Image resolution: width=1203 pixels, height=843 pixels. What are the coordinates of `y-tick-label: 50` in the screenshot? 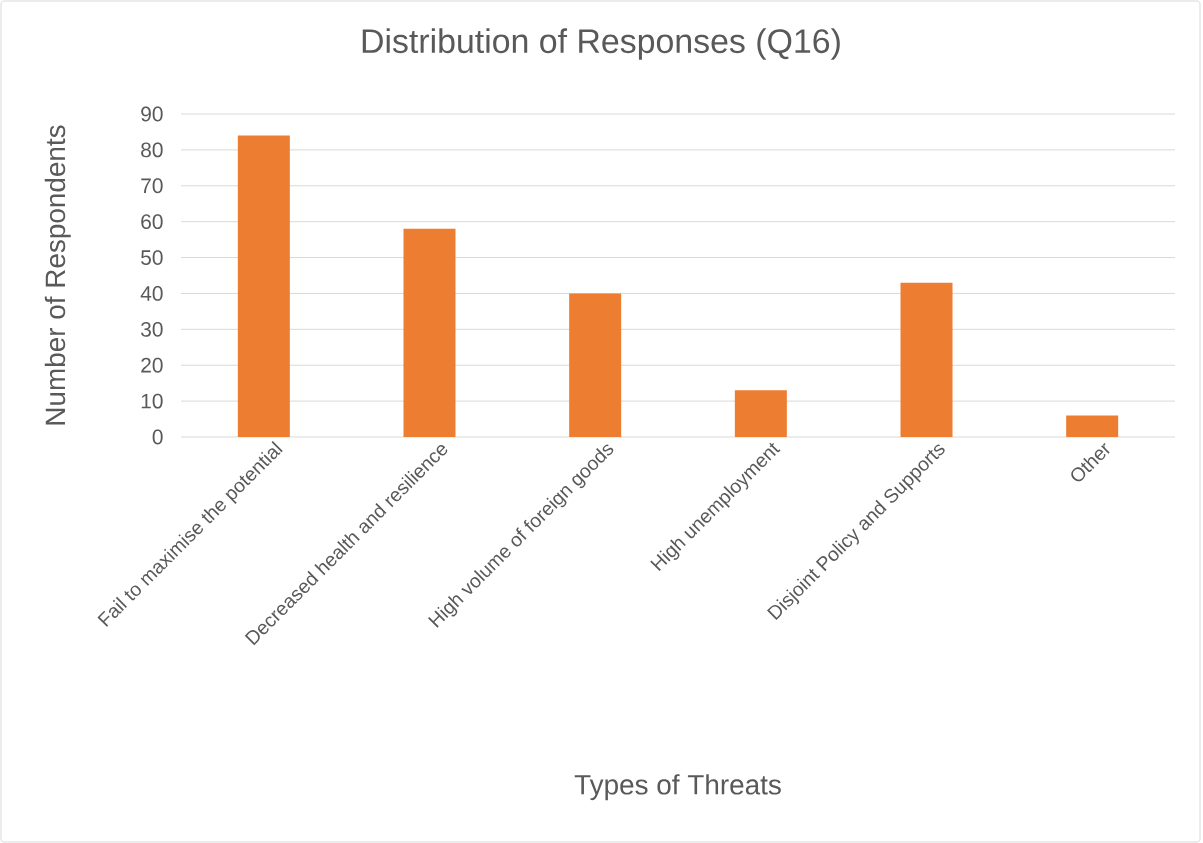 It's located at (152, 257).